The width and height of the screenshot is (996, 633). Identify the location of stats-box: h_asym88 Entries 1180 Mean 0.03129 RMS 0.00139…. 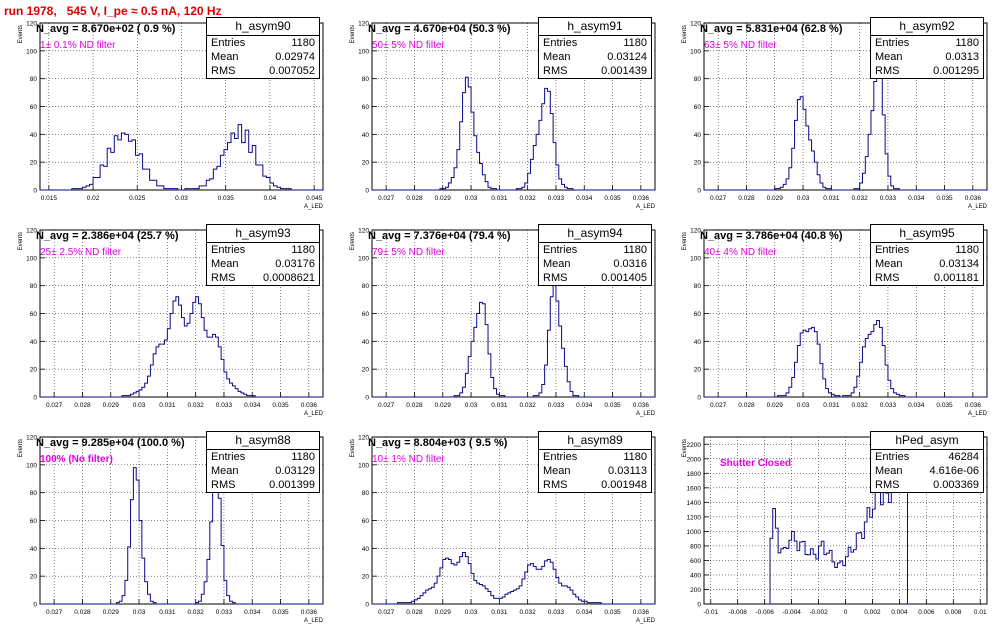
(263, 462).